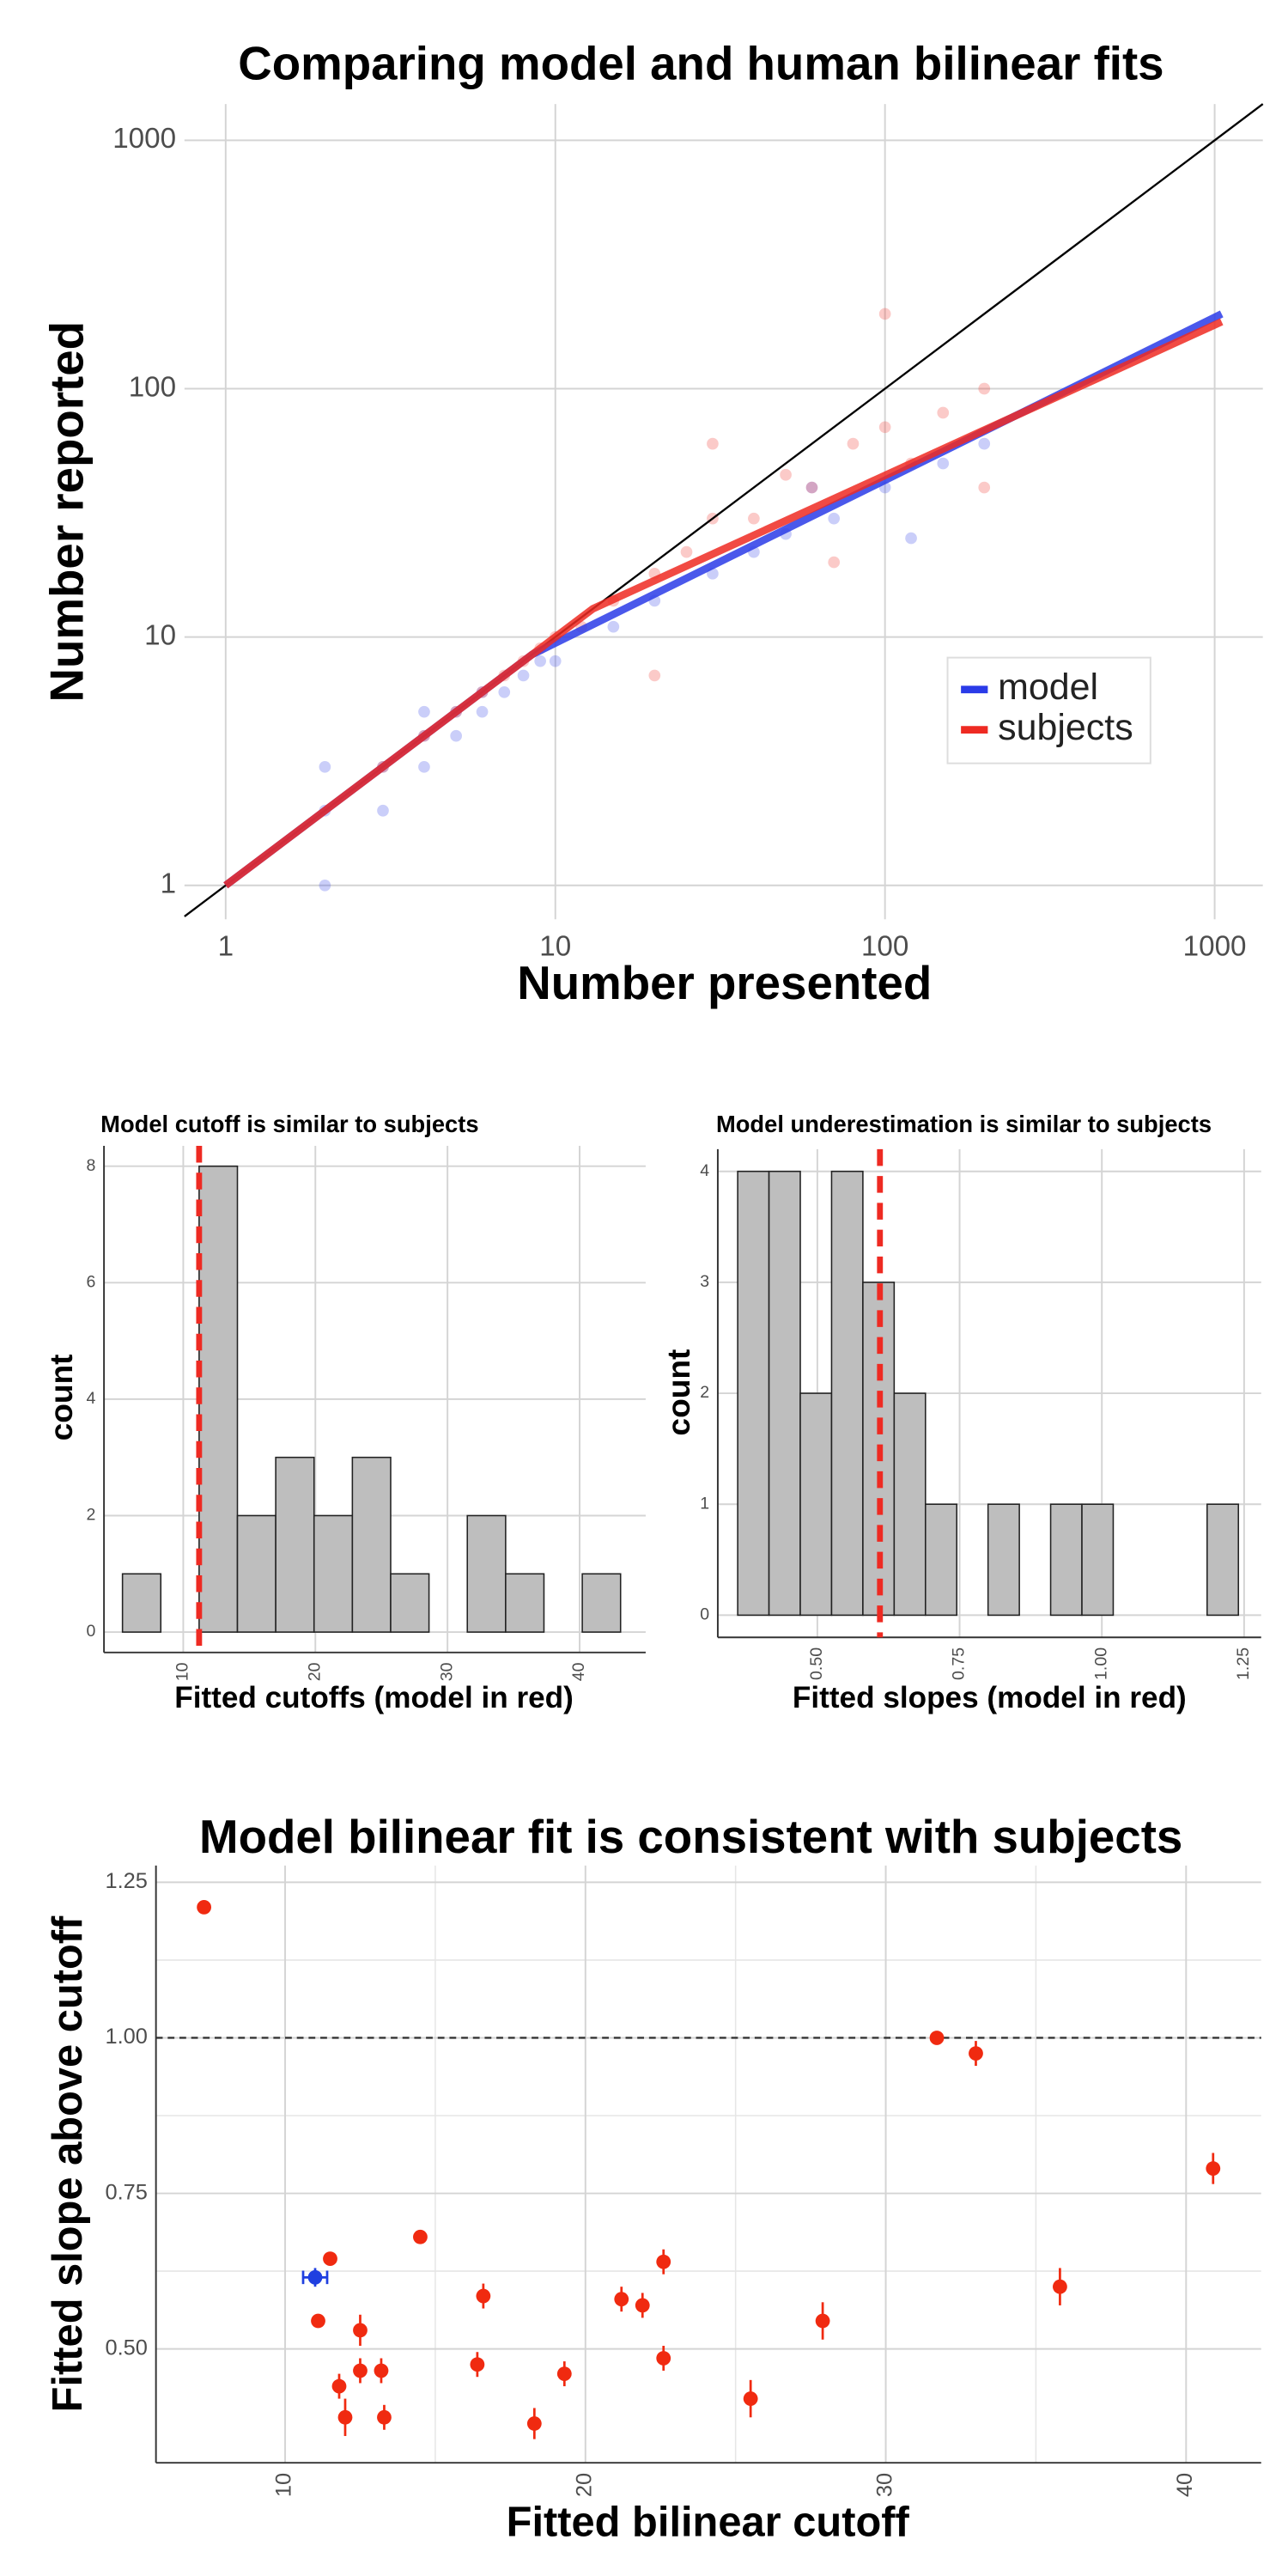 The image size is (1288, 2576). I want to click on y-axis-label: Fitted slope above cutoff, so click(68, 2163).